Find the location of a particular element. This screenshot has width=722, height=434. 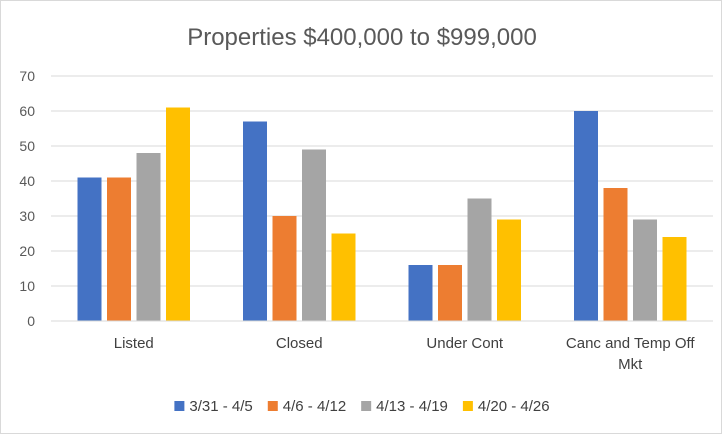

y-tick-label: 10 is located at coordinates (27, 286).